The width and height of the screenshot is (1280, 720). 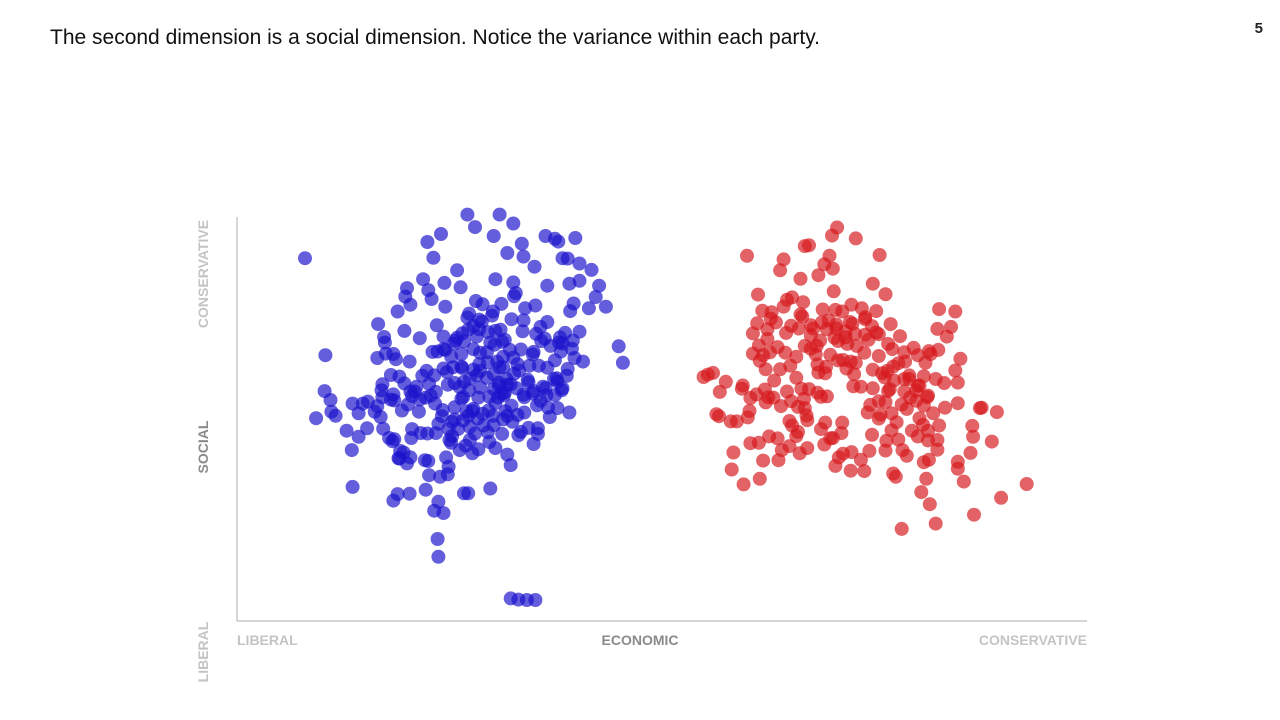 I want to click on y-tick-label-conservative: CONSERVATIVE, so click(x=203, y=274).